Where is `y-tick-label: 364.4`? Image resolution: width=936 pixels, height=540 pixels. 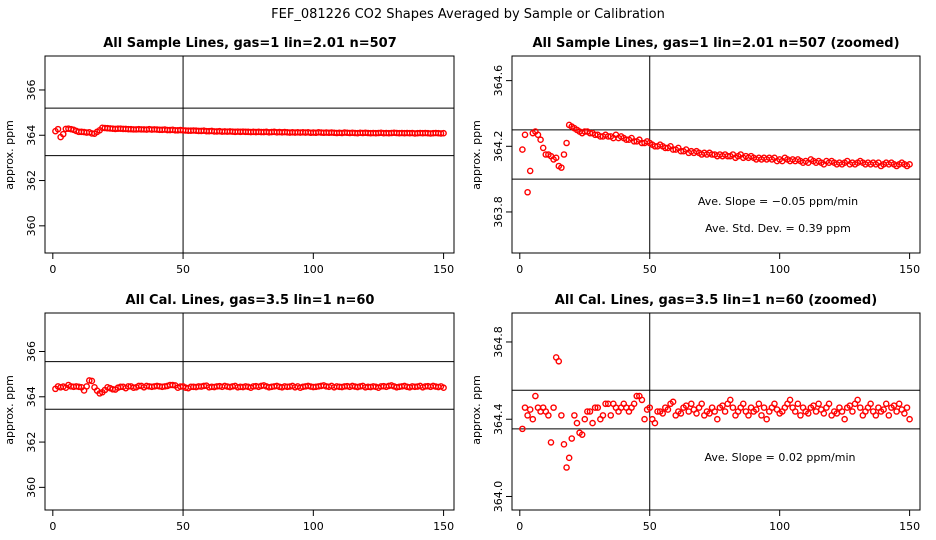 y-tick-label: 364.4 is located at coordinates (498, 419).